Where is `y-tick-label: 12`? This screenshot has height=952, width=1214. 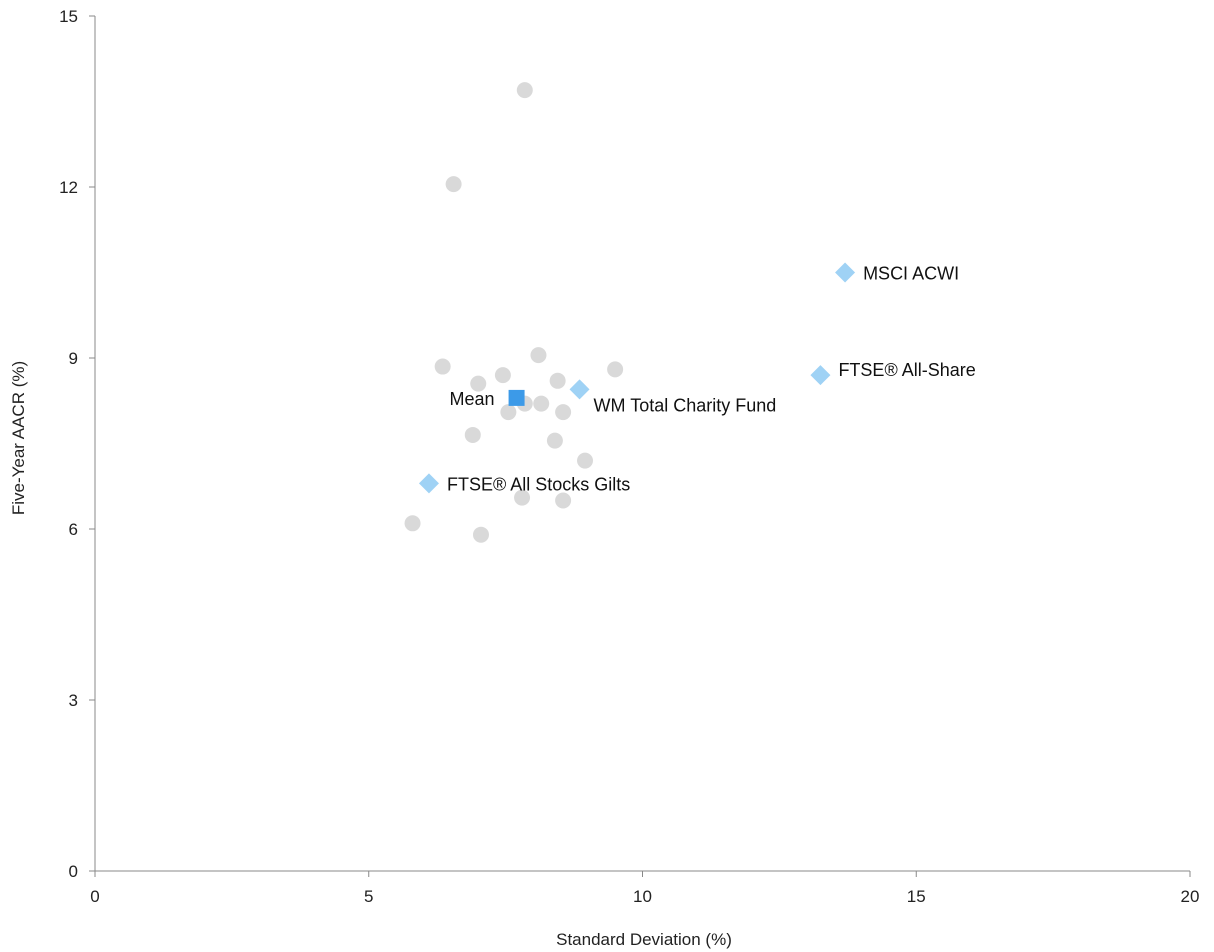
y-tick-label: 12 is located at coordinates (68, 187).